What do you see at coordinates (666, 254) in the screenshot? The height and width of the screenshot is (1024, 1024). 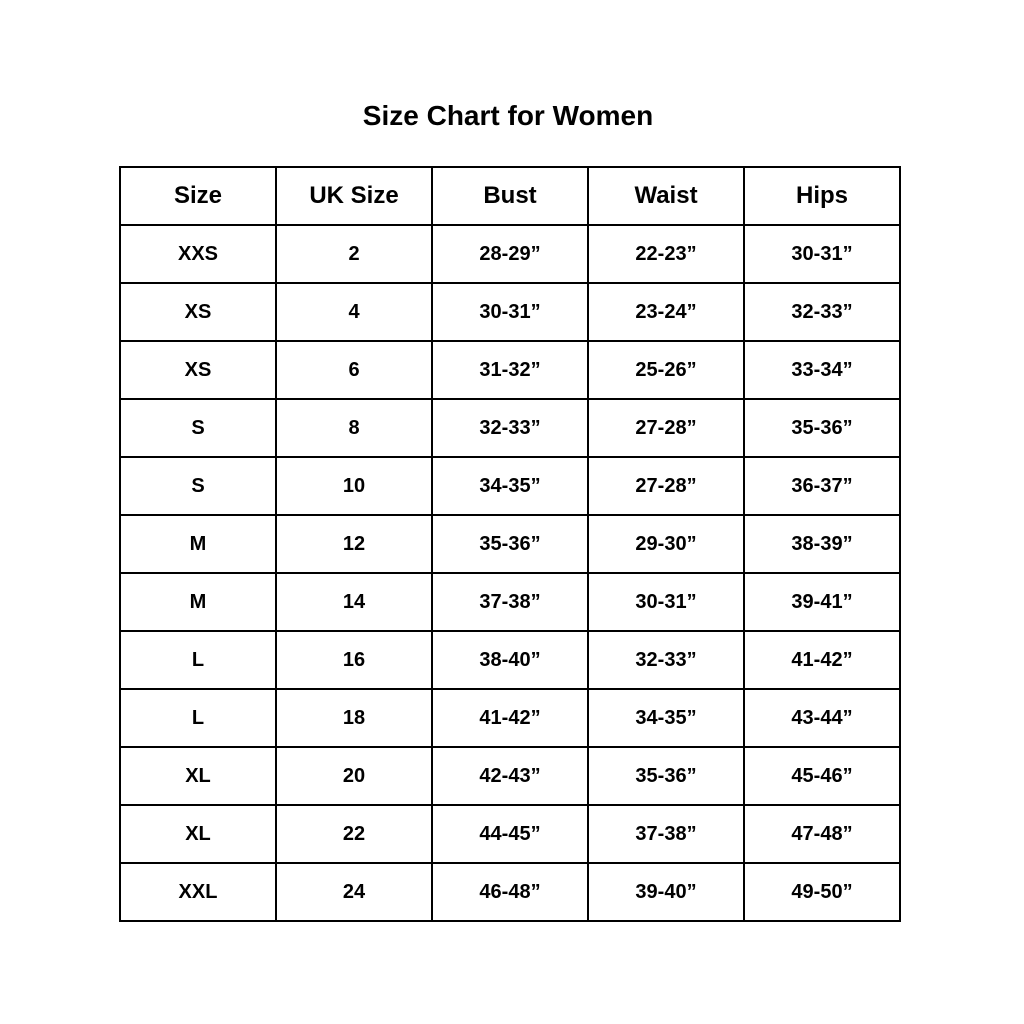 I see `table-cell: 22-23”` at bounding box center [666, 254].